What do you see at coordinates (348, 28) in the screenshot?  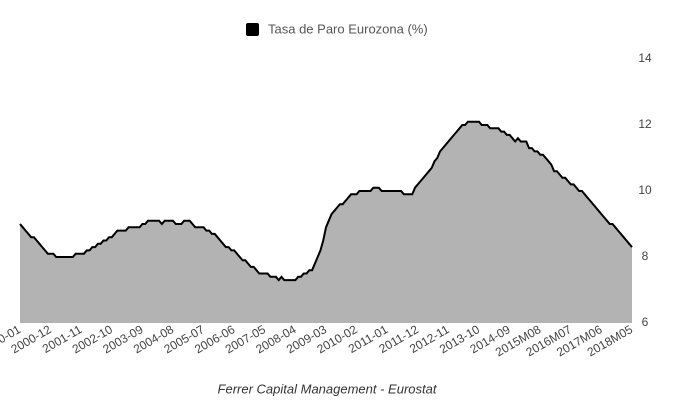 I see `legend-label: Tasa de Paro Eurozona (%)` at bounding box center [348, 28].